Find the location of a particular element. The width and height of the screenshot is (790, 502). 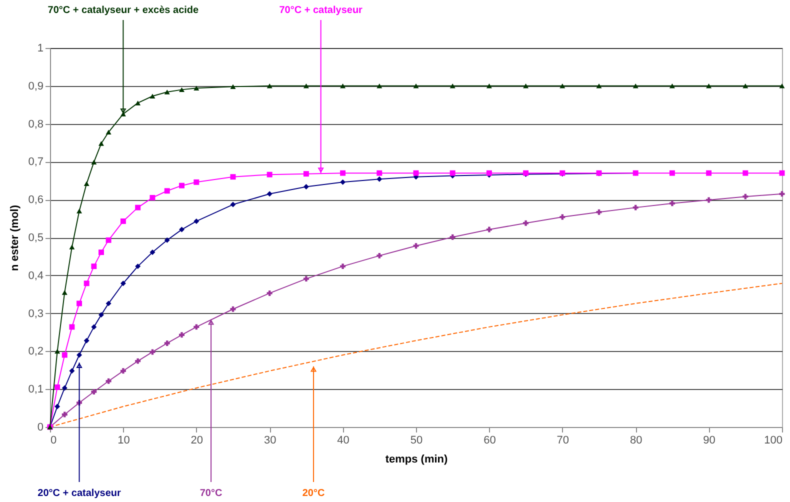

x-tick-label: 50 is located at coordinates (416, 440).